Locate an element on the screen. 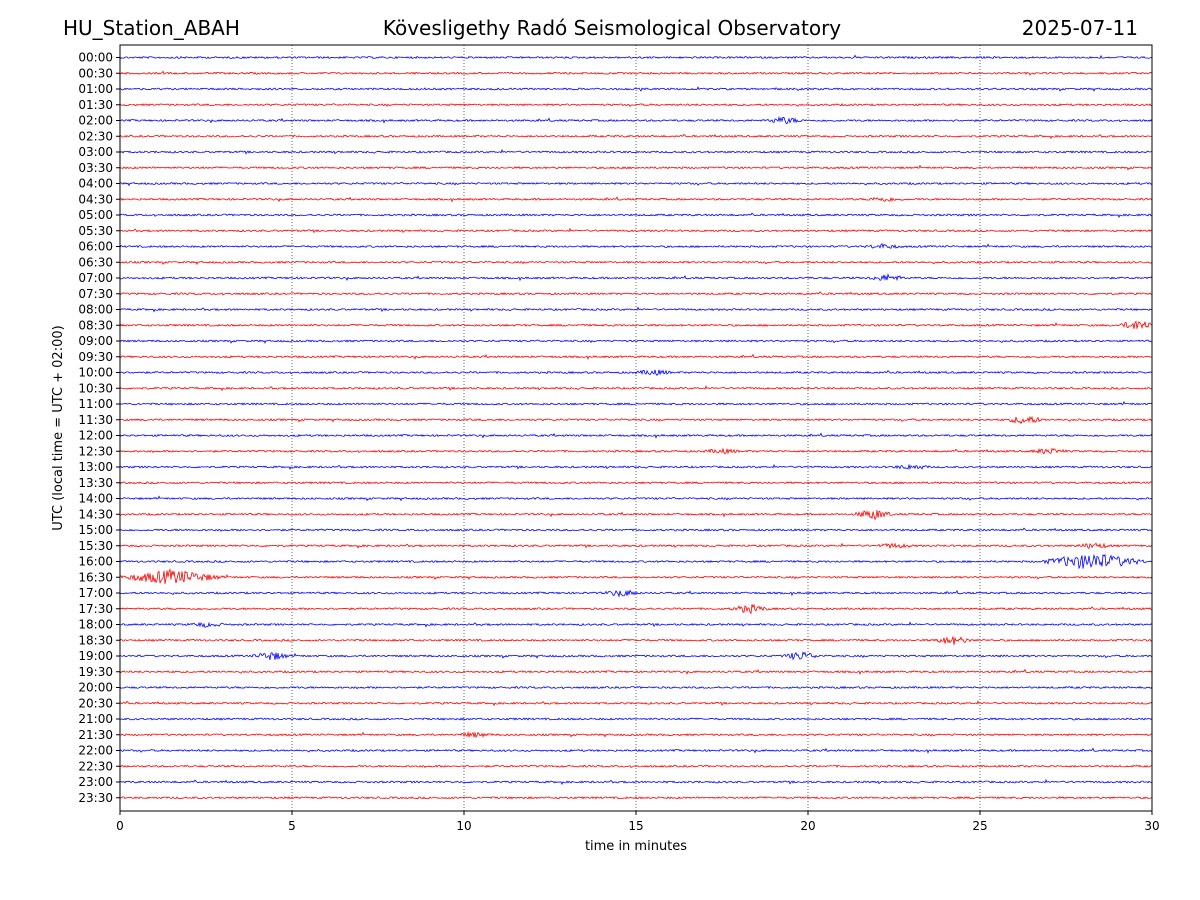 The width and height of the screenshot is (1200, 900). y-tick-label: 07:30 is located at coordinates (95, 294).